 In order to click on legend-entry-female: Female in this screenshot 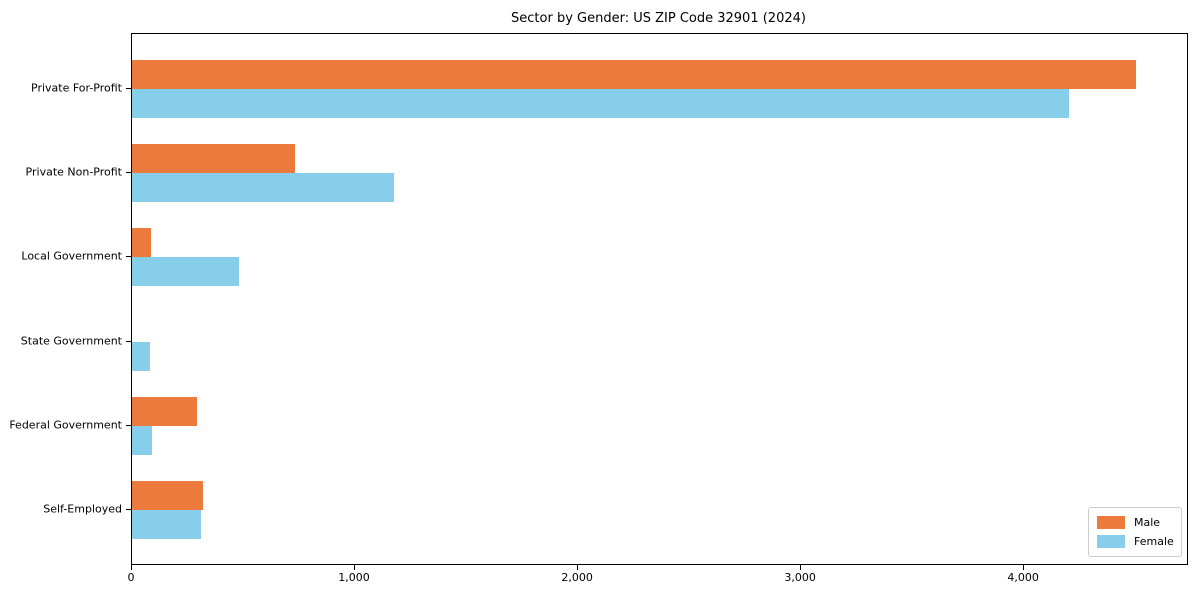, I will do `click(1135, 541)`.